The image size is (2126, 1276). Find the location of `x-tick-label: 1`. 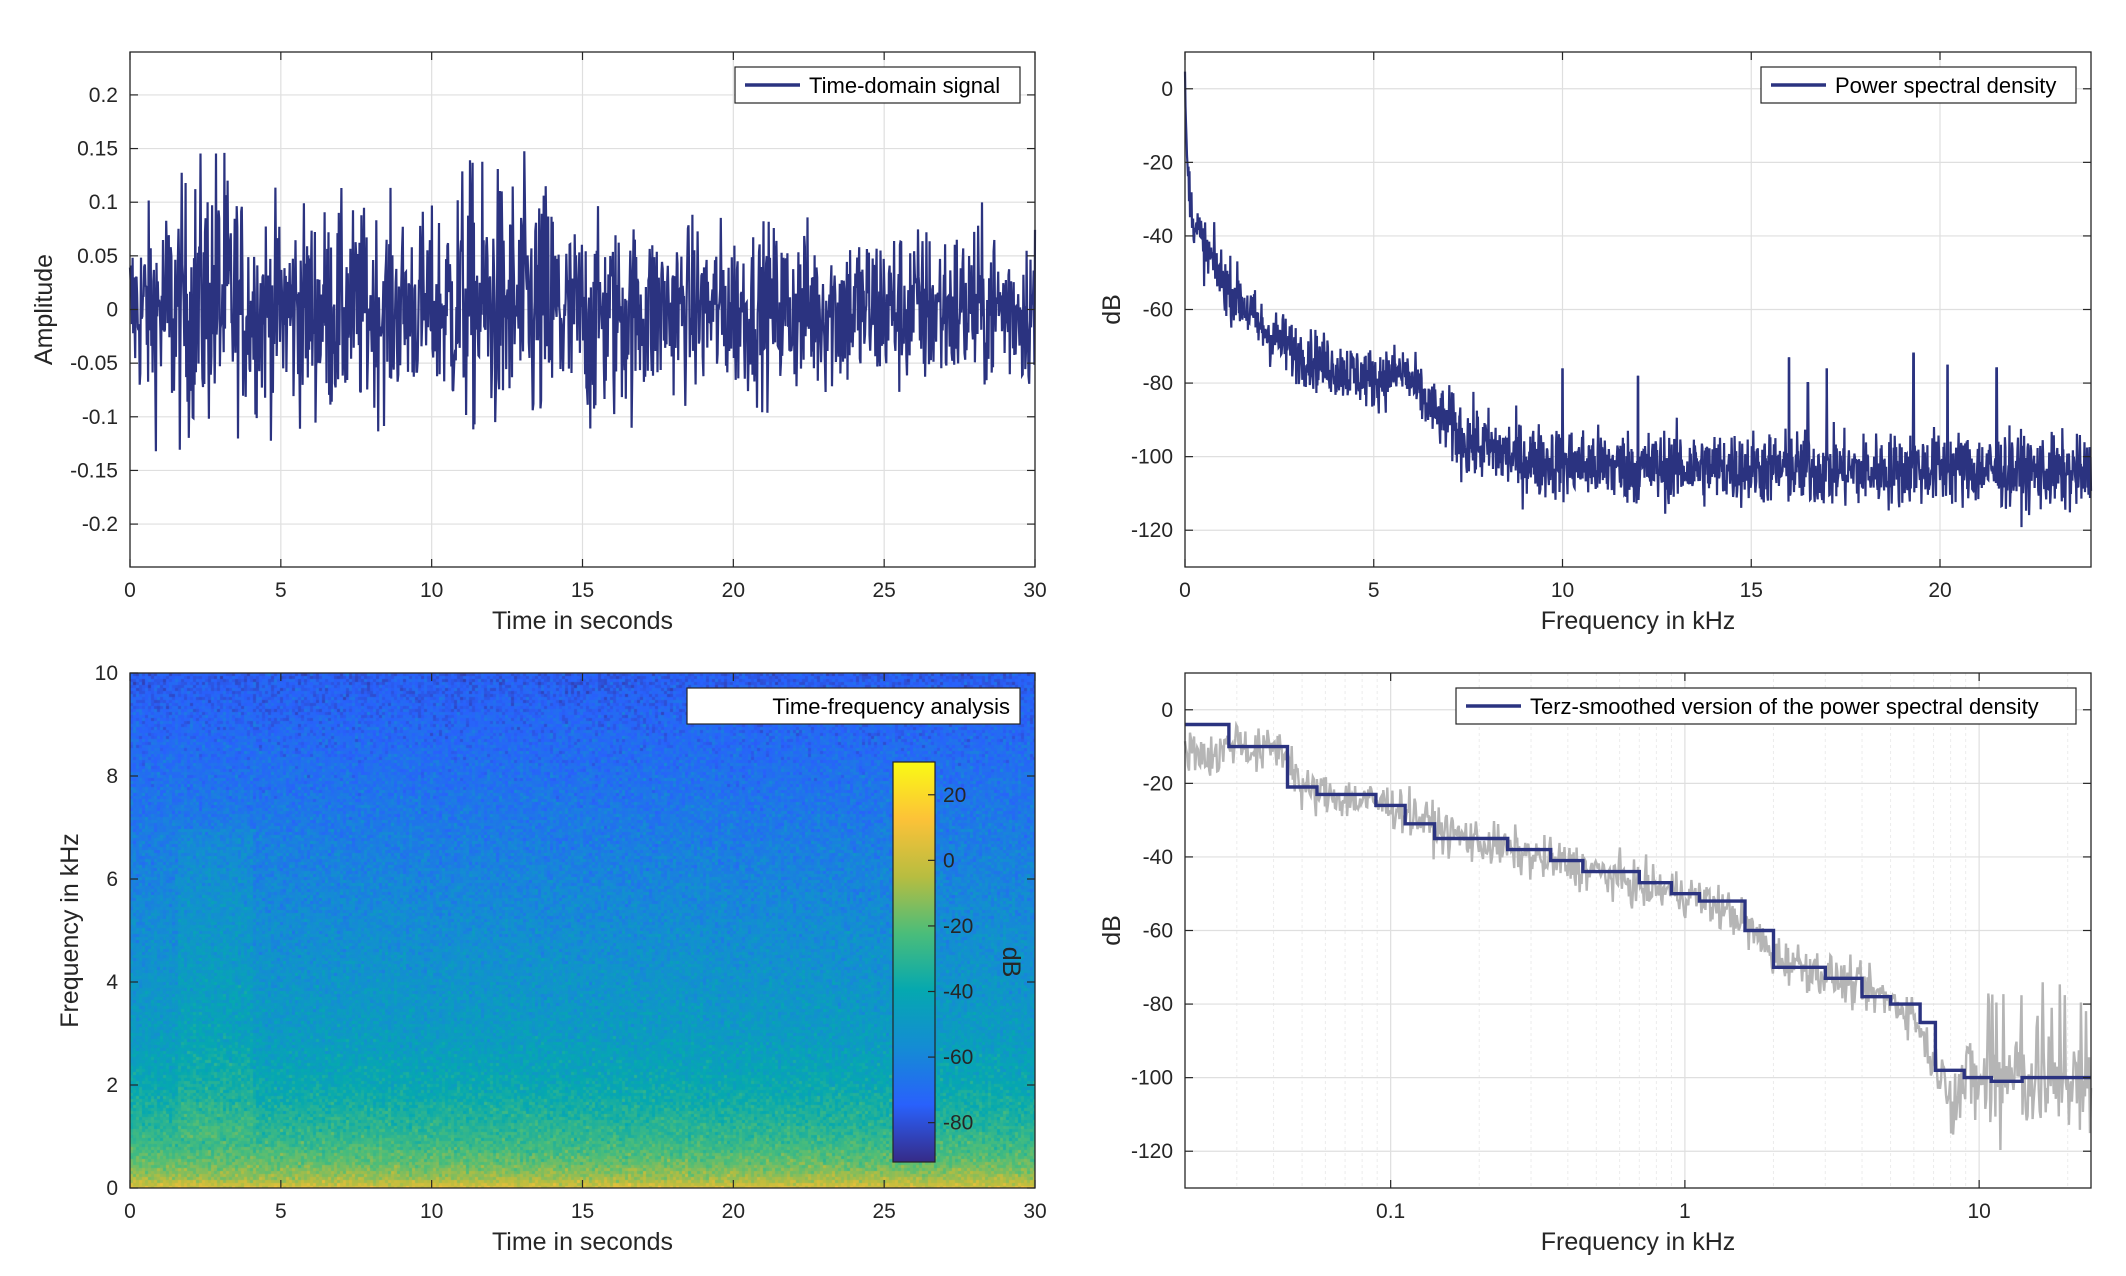

x-tick-label: 1 is located at coordinates (1685, 1211).